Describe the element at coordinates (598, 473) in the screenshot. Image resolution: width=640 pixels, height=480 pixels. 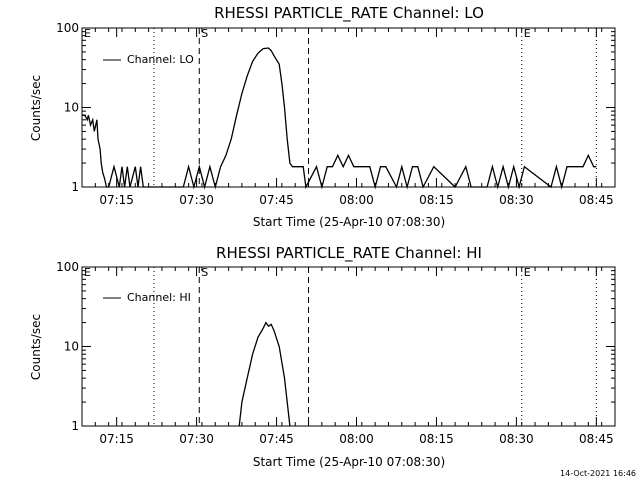
I see `timestamp: 14-Oct-2021 16:46` at that location.